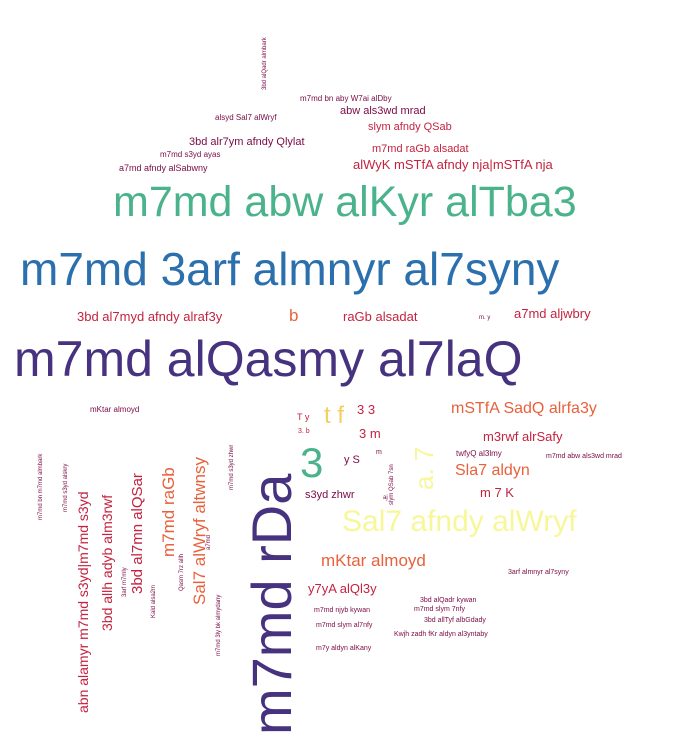 This screenshot has width=686, height=743. What do you see at coordinates (232, 467) in the screenshot?
I see `word: m7md s3yd zhwr` at bounding box center [232, 467].